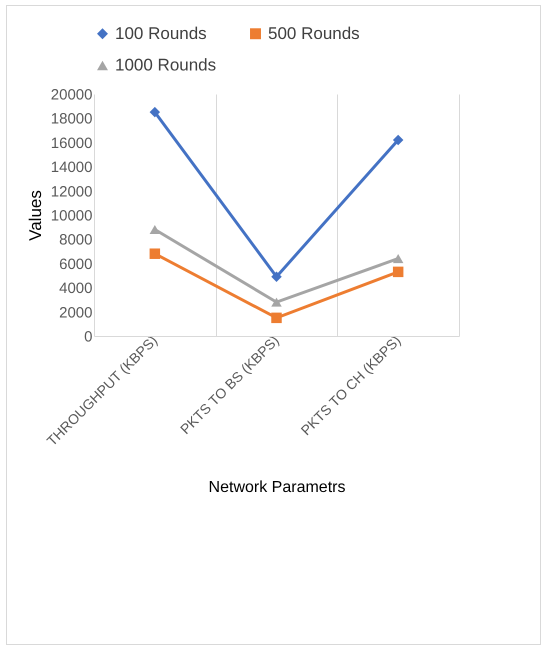  Describe the element at coordinates (71, 119) in the screenshot. I see `y-tick-label: 18000` at that location.